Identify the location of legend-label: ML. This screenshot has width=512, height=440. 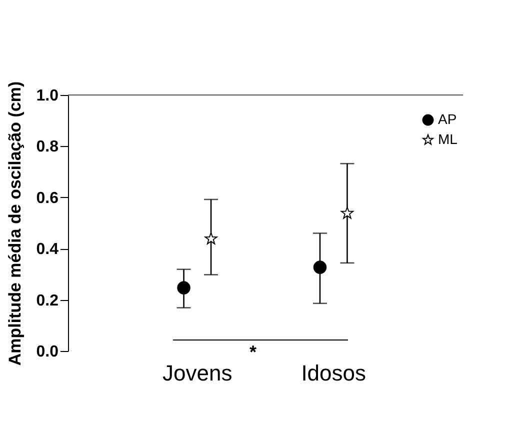
(448, 139).